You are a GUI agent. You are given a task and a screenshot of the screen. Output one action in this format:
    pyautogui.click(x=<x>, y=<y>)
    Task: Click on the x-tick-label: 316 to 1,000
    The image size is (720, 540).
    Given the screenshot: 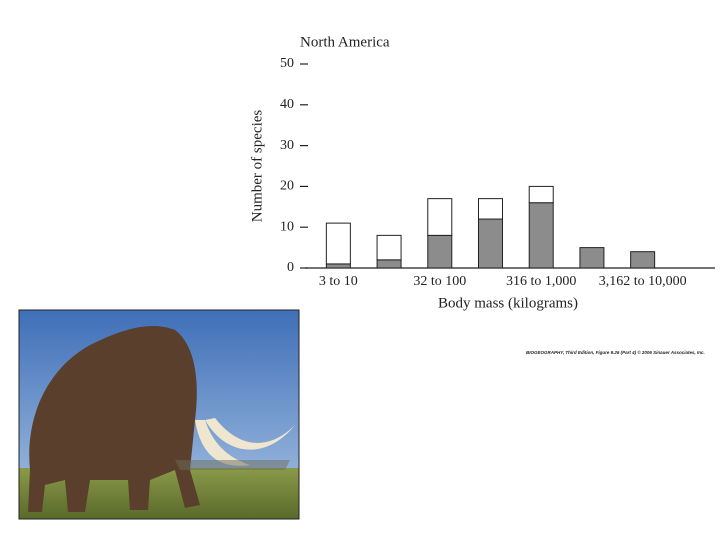 What is the action you would take?
    pyautogui.click(x=541, y=281)
    